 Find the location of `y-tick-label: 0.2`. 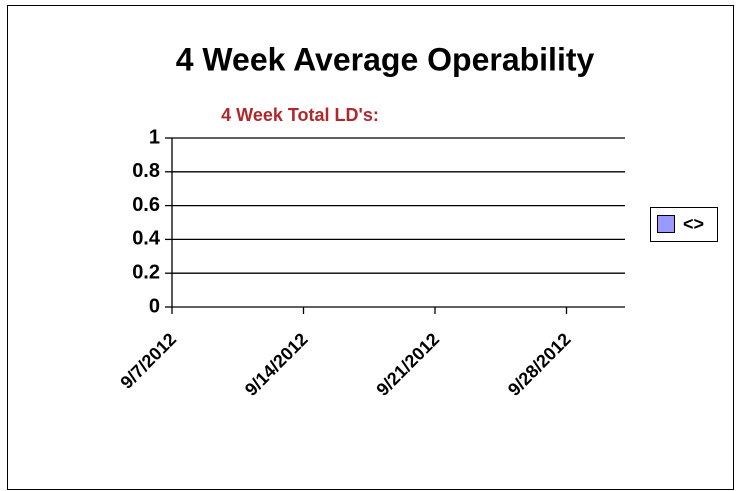

y-tick-label: 0.2 is located at coordinates (146, 272).